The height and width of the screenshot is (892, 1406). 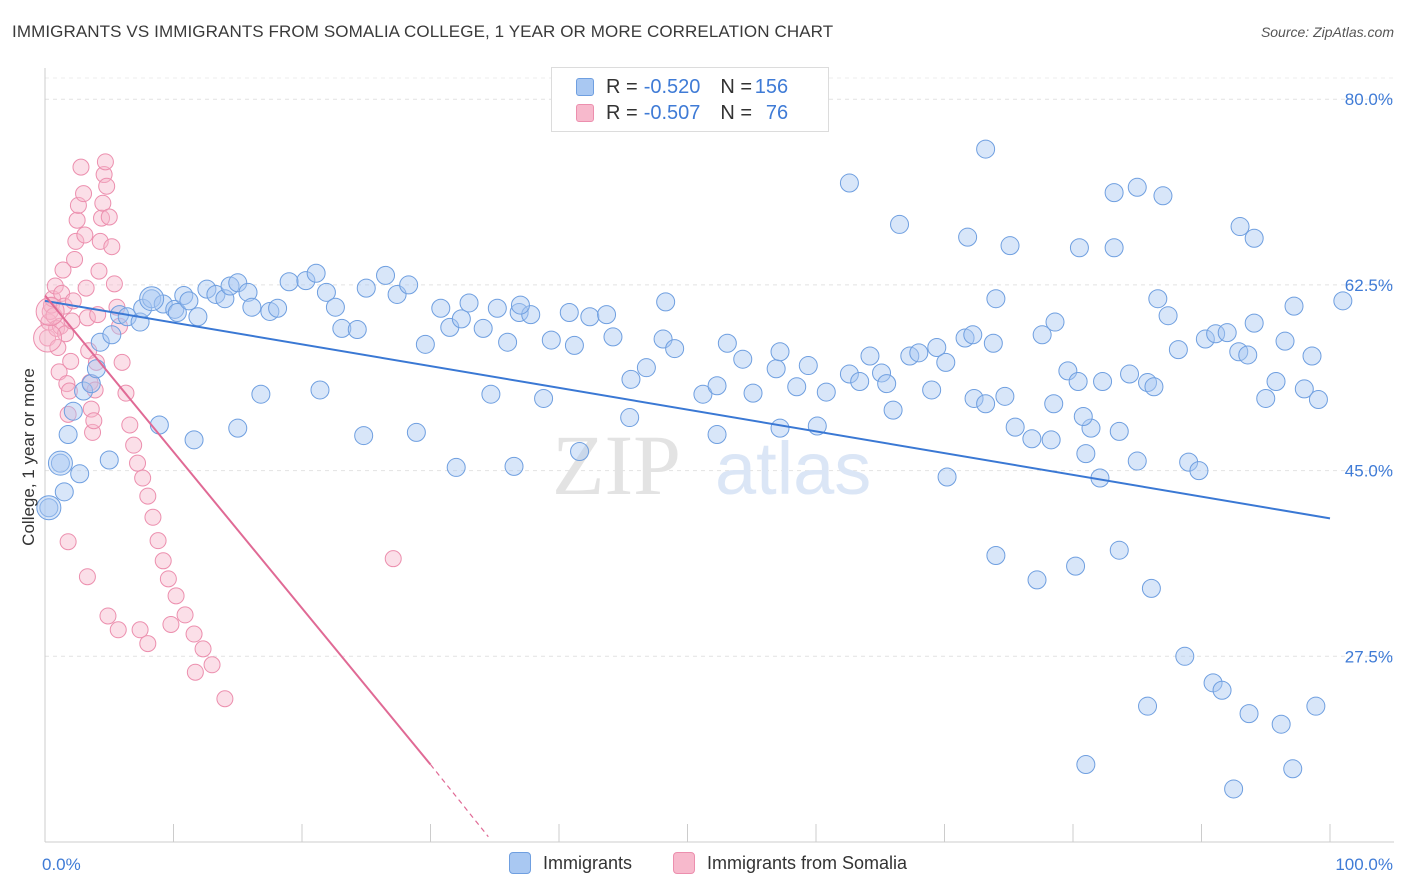 What do you see at coordinates (61, 864) in the screenshot?
I see `x-tick-label: 0.0%` at bounding box center [61, 864].